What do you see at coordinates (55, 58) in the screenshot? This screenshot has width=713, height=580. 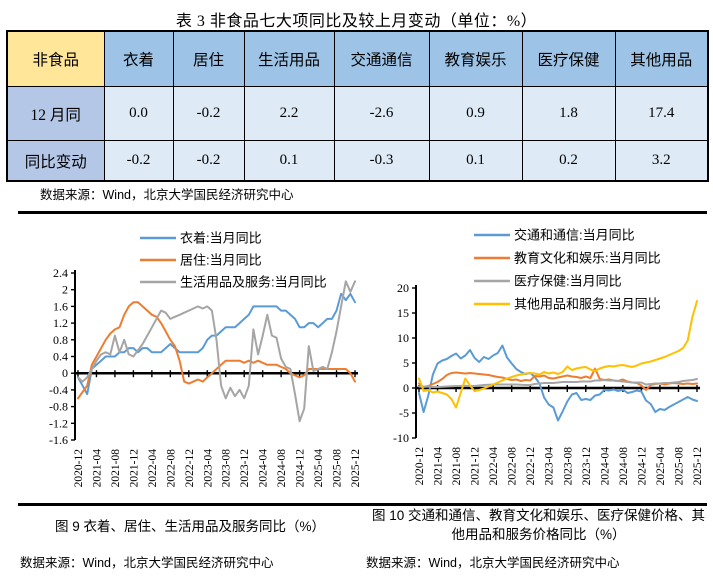 I see `table-corner-cell: 非食品` at bounding box center [55, 58].